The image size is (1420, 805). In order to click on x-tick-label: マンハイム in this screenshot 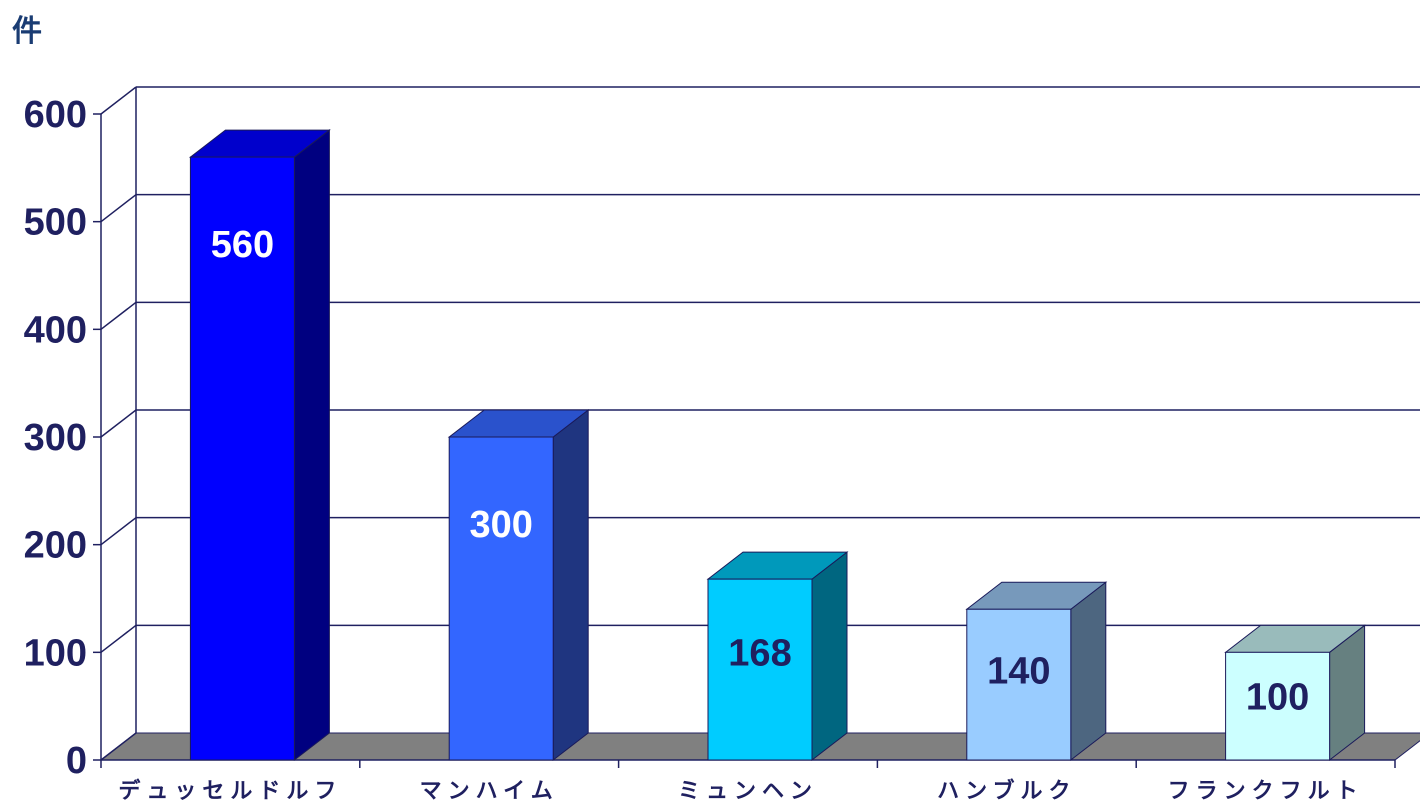, I will do `click(489, 791)`.